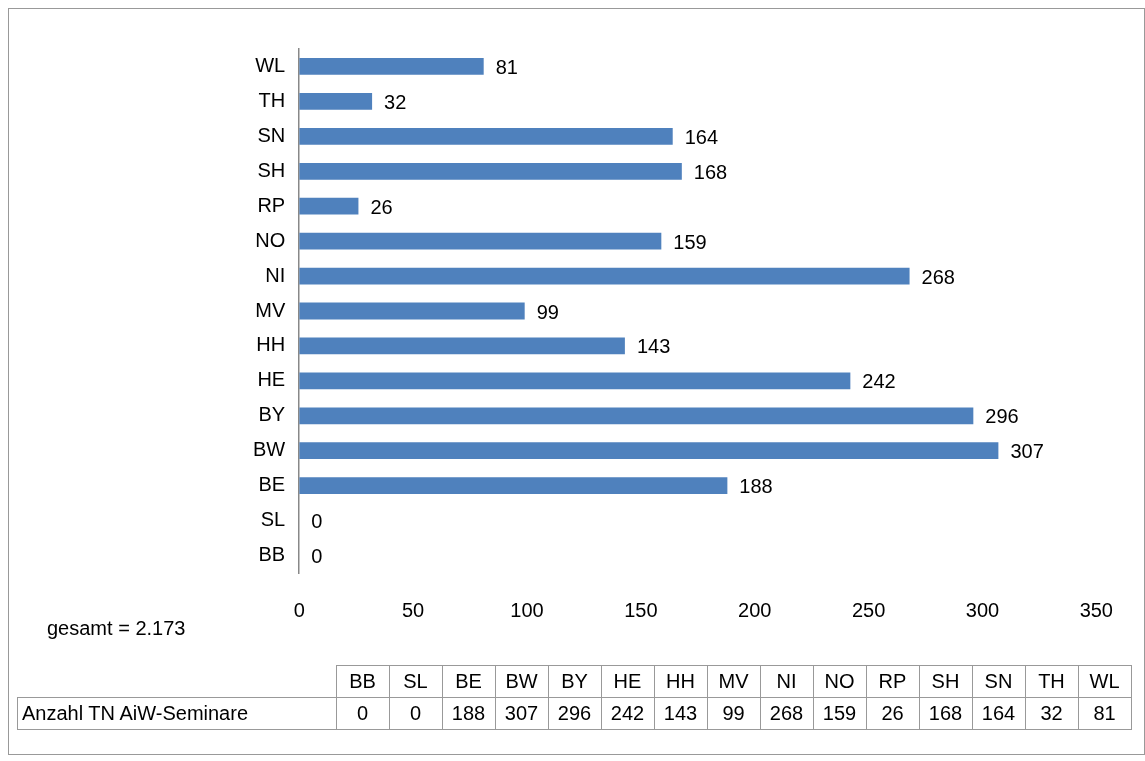 This screenshot has width=1145, height=761. What do you see at coordinates (272, 414) in the screenshot?
I see `y-tick-label: BY` at bounding box center [272, 414].